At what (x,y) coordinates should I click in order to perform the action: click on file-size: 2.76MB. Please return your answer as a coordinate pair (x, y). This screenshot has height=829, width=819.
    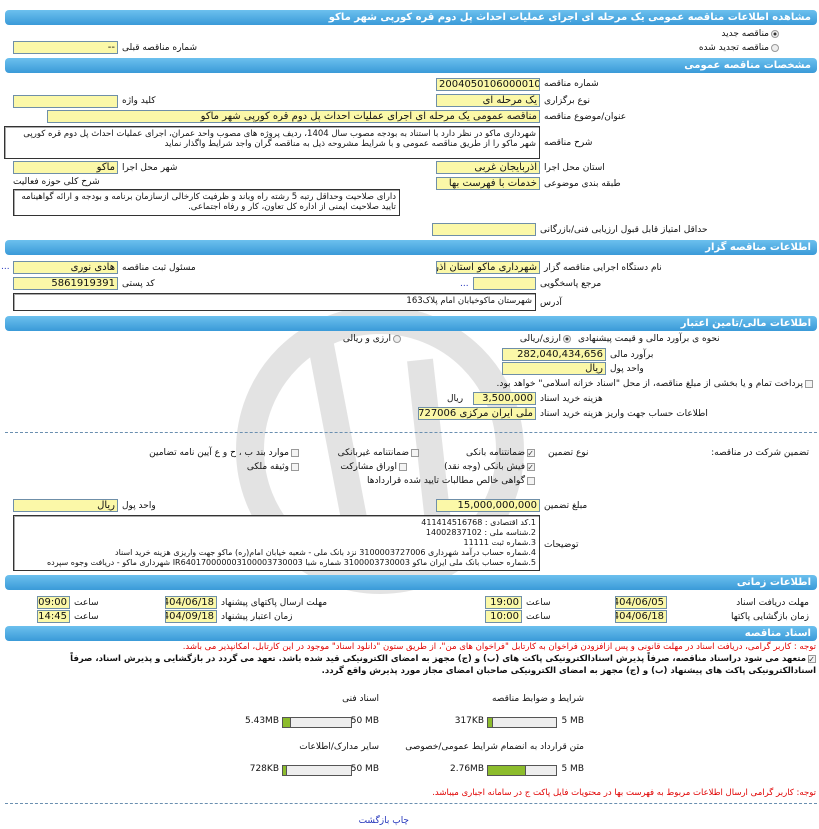
    Looking at the image, I should click on (467, 769).